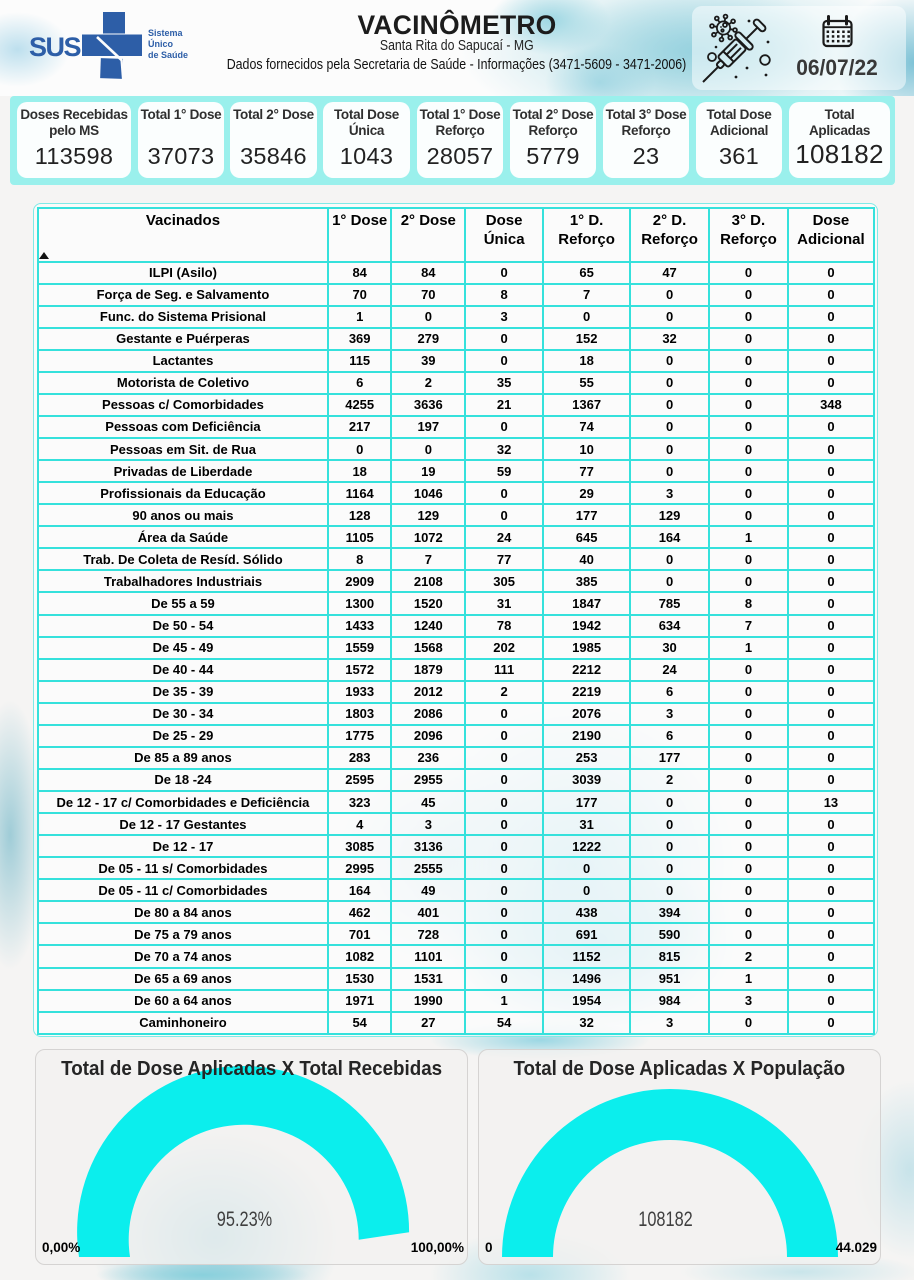 Image resolution: width=914 pixels, height=1280 pixels. I want to click on svg-text: Único, so click(161, 43).